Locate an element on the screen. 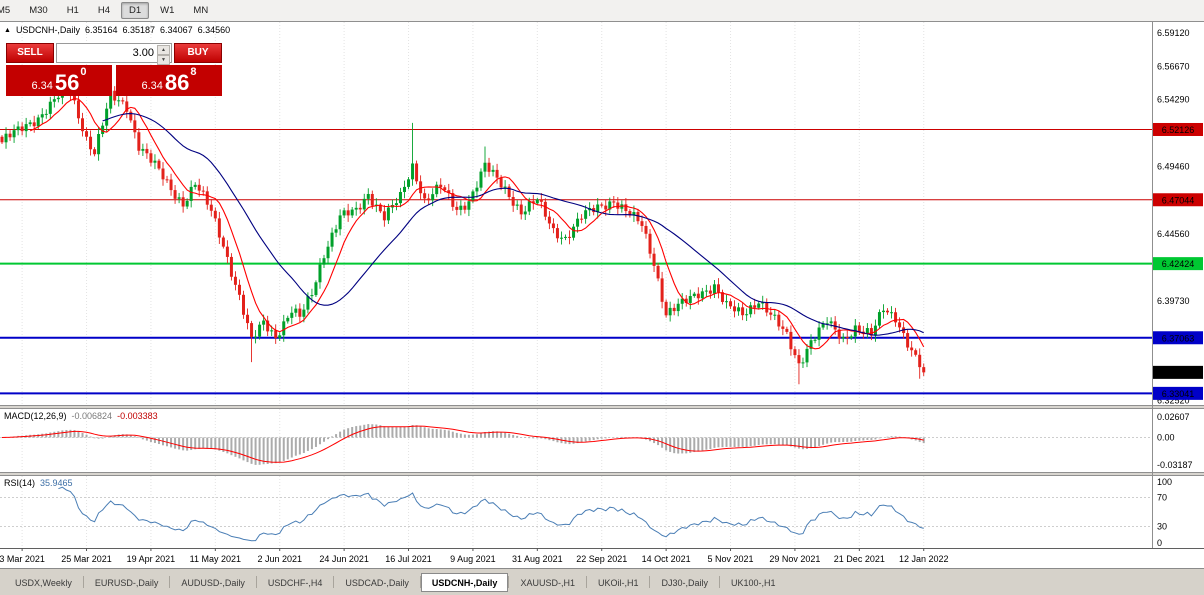 The image size is (1204, 595). svg-text: 6.52126 is located at coordinates (1178, 130).